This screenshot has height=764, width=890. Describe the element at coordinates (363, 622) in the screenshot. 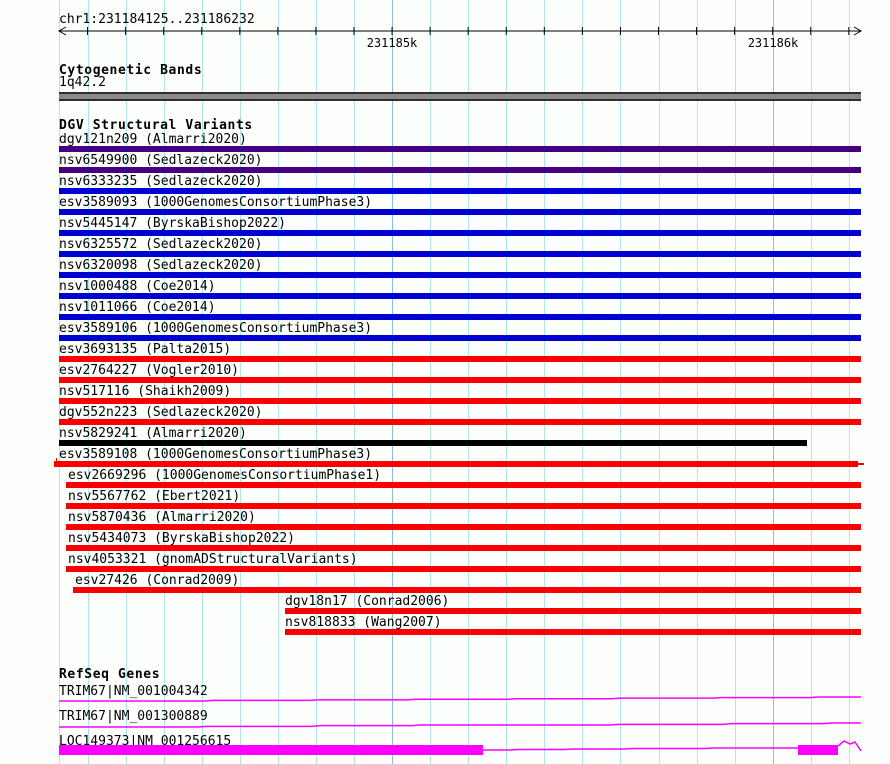

I see `variant-label: nsv818833 (Wang2007)` at that location.